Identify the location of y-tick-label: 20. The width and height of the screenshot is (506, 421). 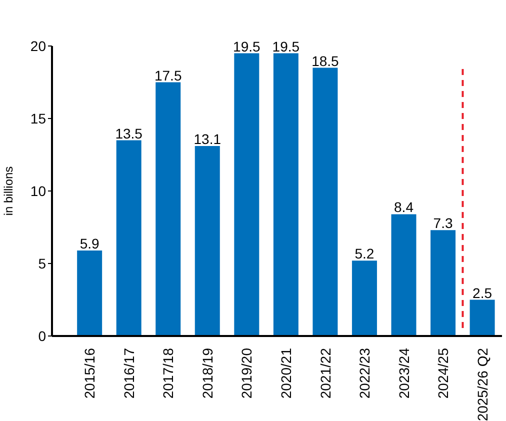
(38, 46).